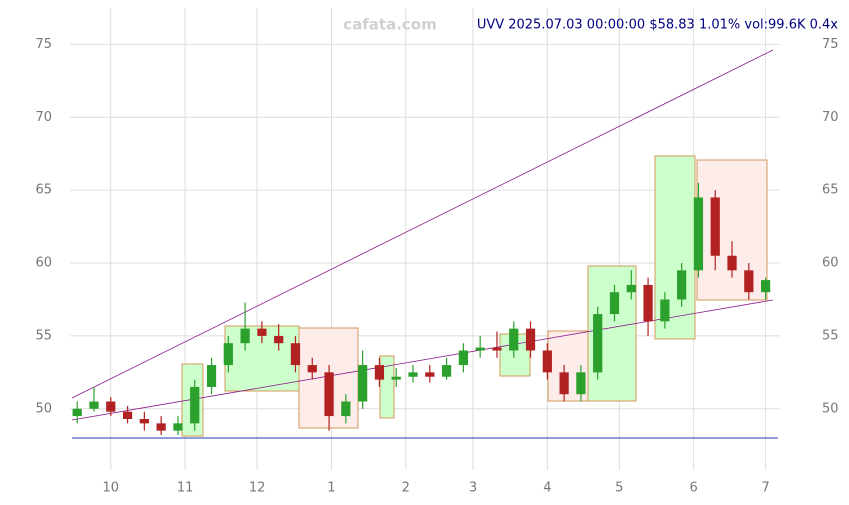  What do you see at coordinates (547, 488) in the screenshot?
I see `x-tick-label: 4` at bounding box center [547, 488].